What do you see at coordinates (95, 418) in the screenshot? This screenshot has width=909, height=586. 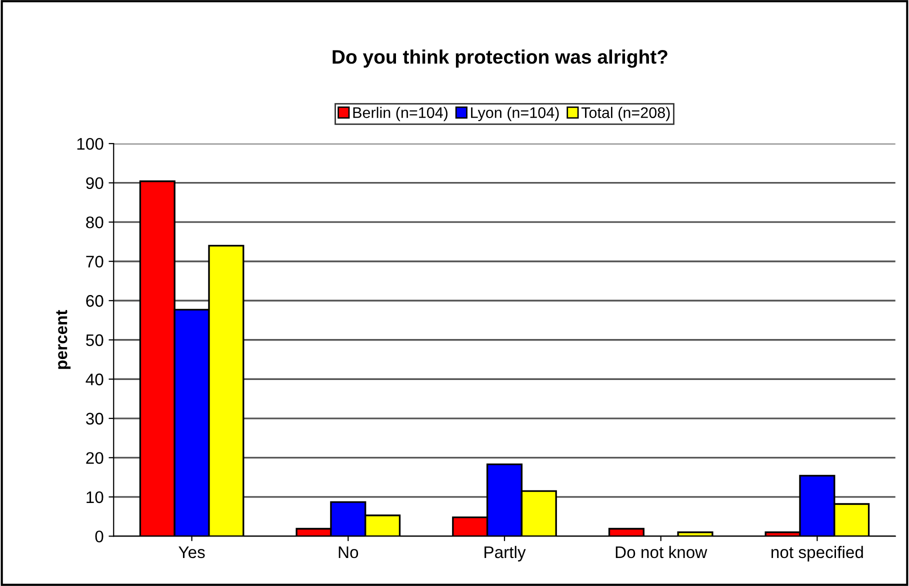 I see `y-tick-label: 30` at bounding box center [95, 418].